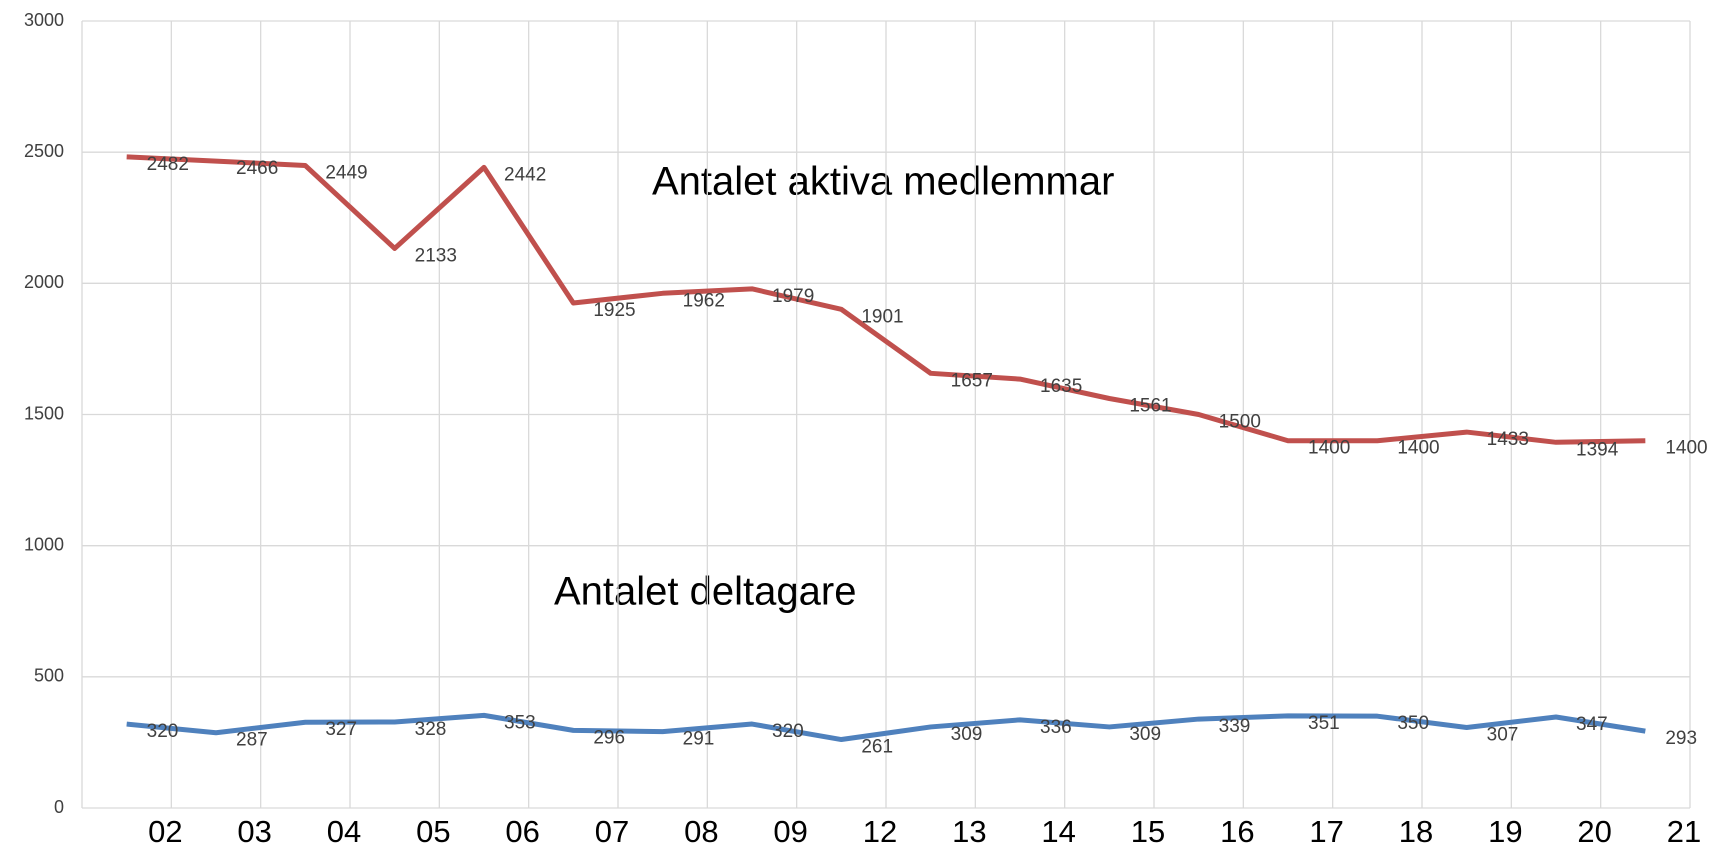 The image size is (1715, 850). What do you see at coordinates (880, 831) in the screenshot?
I see `x-tick-label: 12` at bounding box center [880, 831].